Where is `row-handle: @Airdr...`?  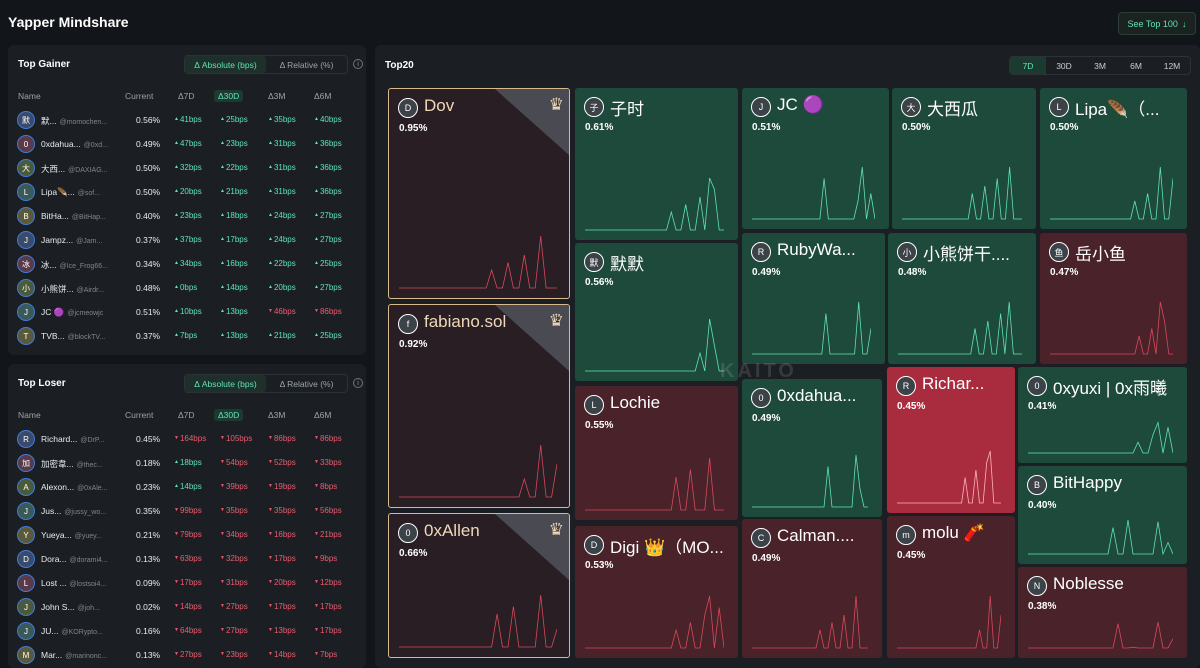
row-handle: @Airdr... is located at coordinates (90, 290).